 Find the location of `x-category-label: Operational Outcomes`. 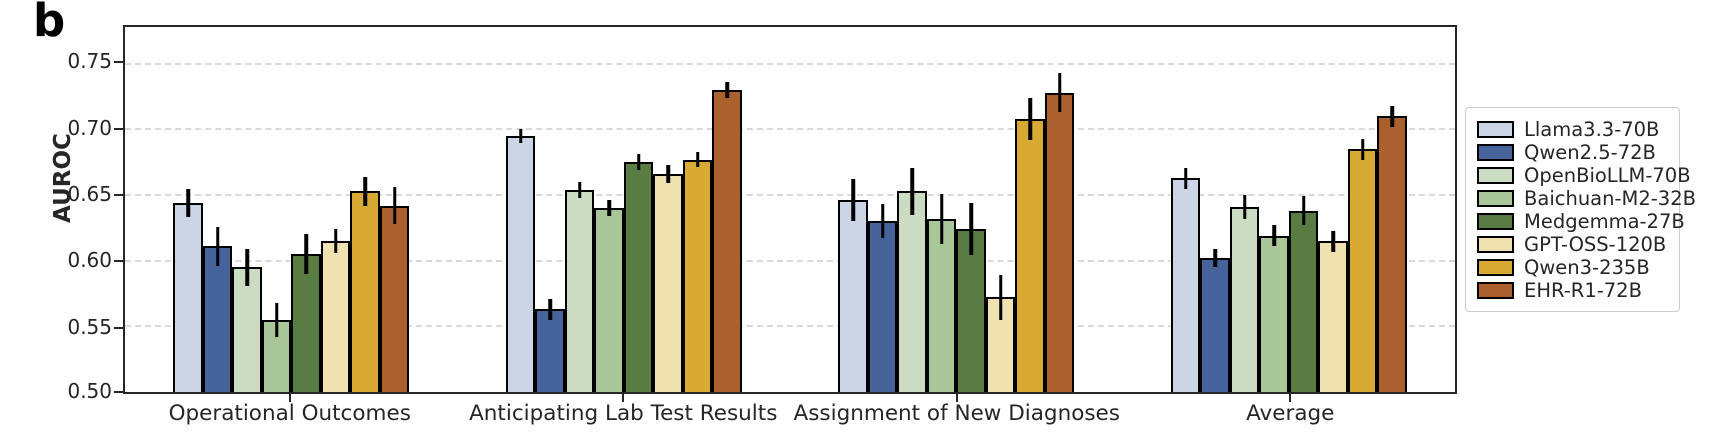

x-category-label: Operational Outcomes is located at coordinates (289, 413).